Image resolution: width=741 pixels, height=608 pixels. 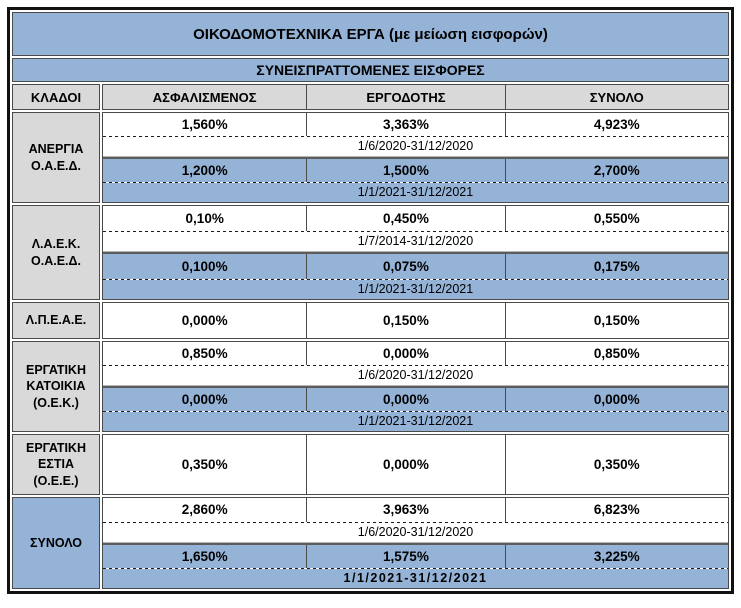 I want to click on values-row: 1,650% 1,575% 3,225%, so click(x=415, y=556).